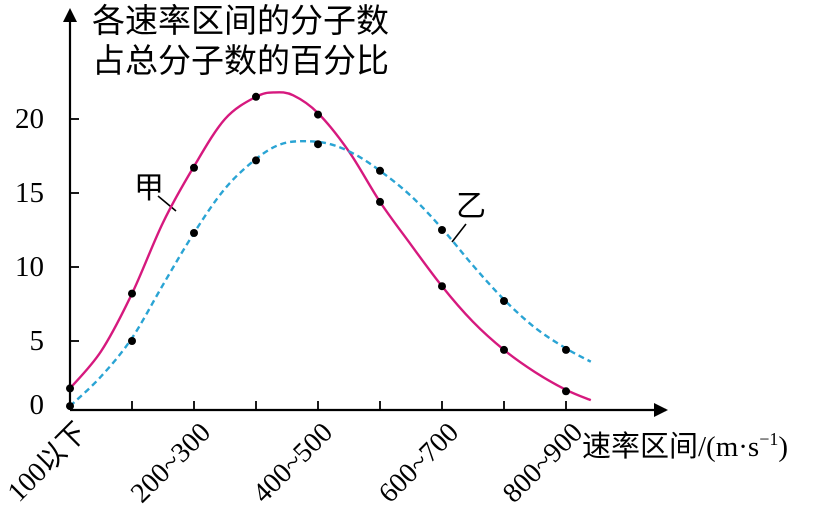  What do you see at coordinates (47, 462) in the screenshot?
I see `x-tick-label-1: 100以下` at bounding box center [47, 462].